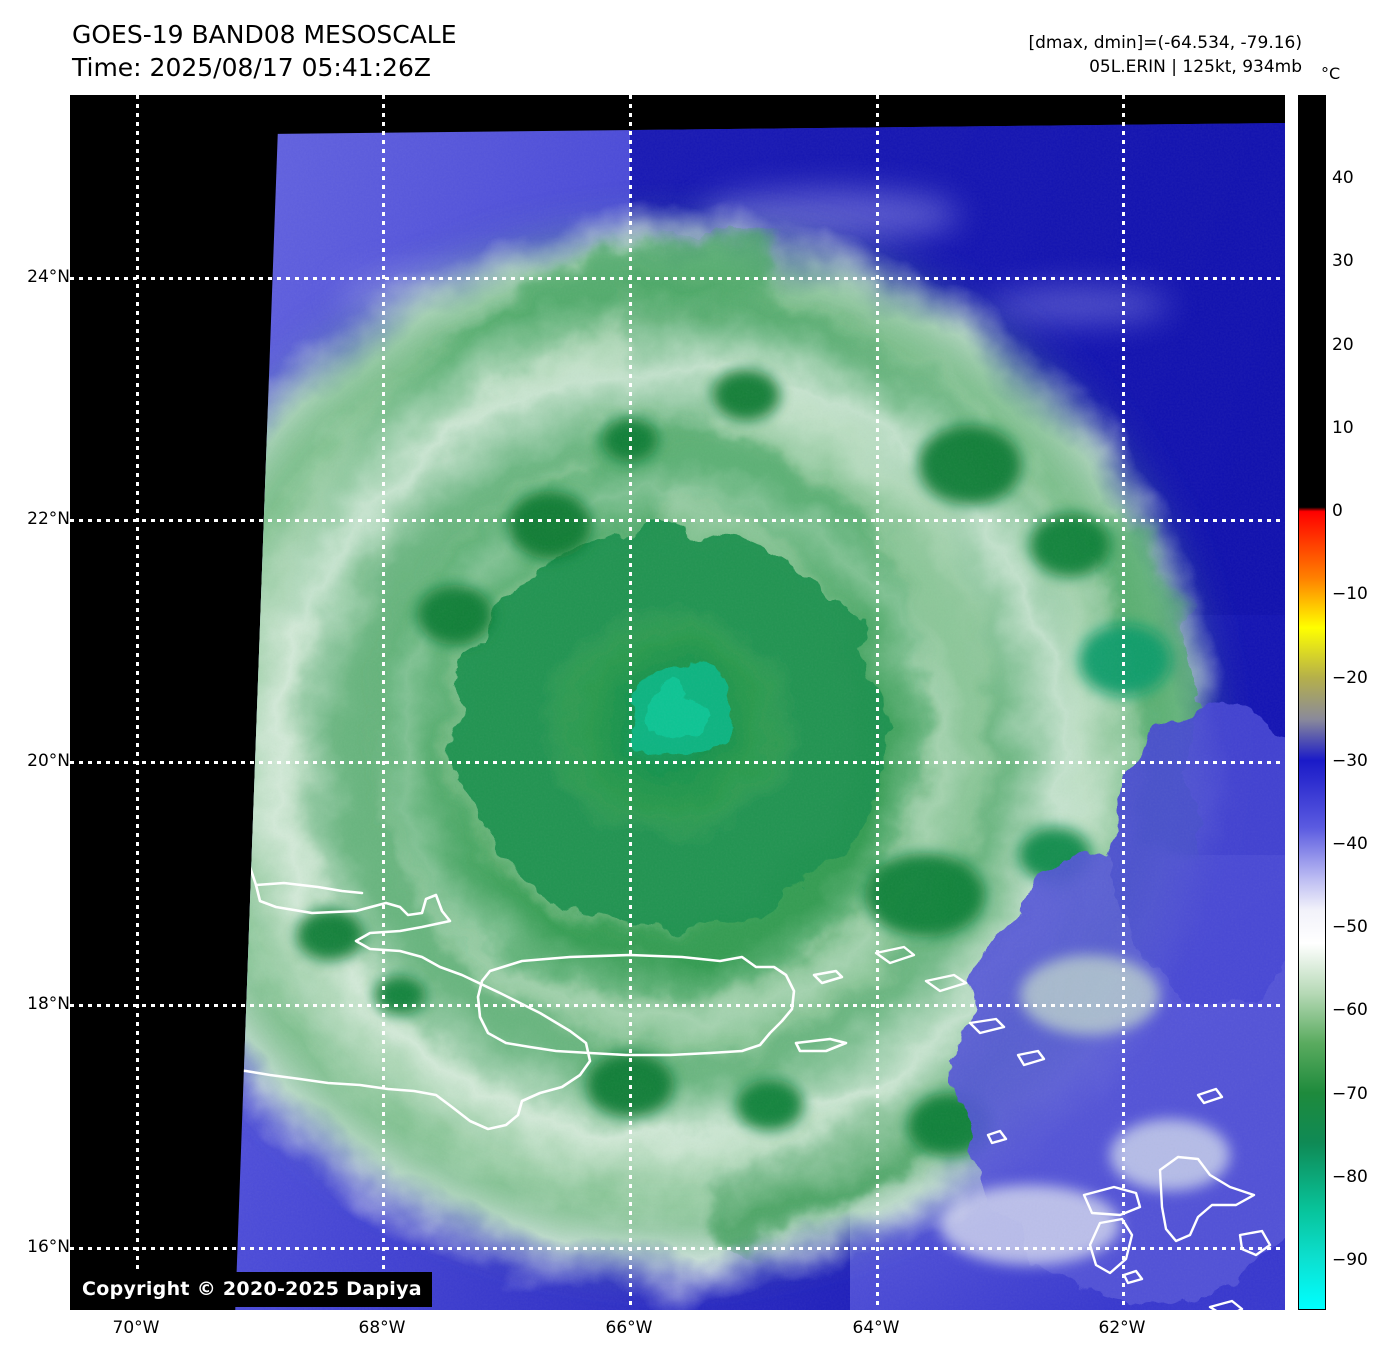  Describe the element at coordinates (1350, 1176) in the screenshot. I see `colorbar-tick-neg80: −80` at that location.